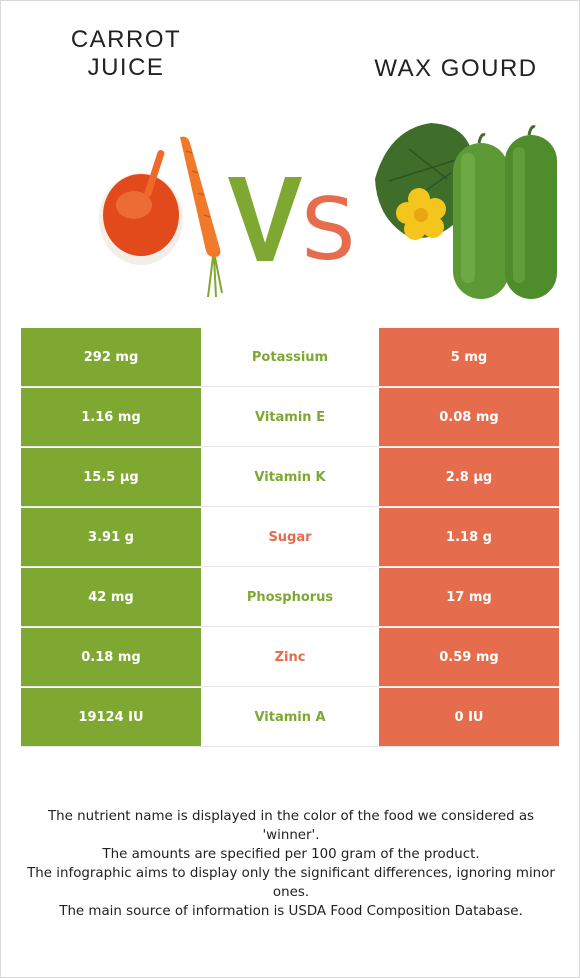 The height and width of the screenshot is (978, 580). I want to click on left-food-title: CARROT JUICE, so click(126, 54).